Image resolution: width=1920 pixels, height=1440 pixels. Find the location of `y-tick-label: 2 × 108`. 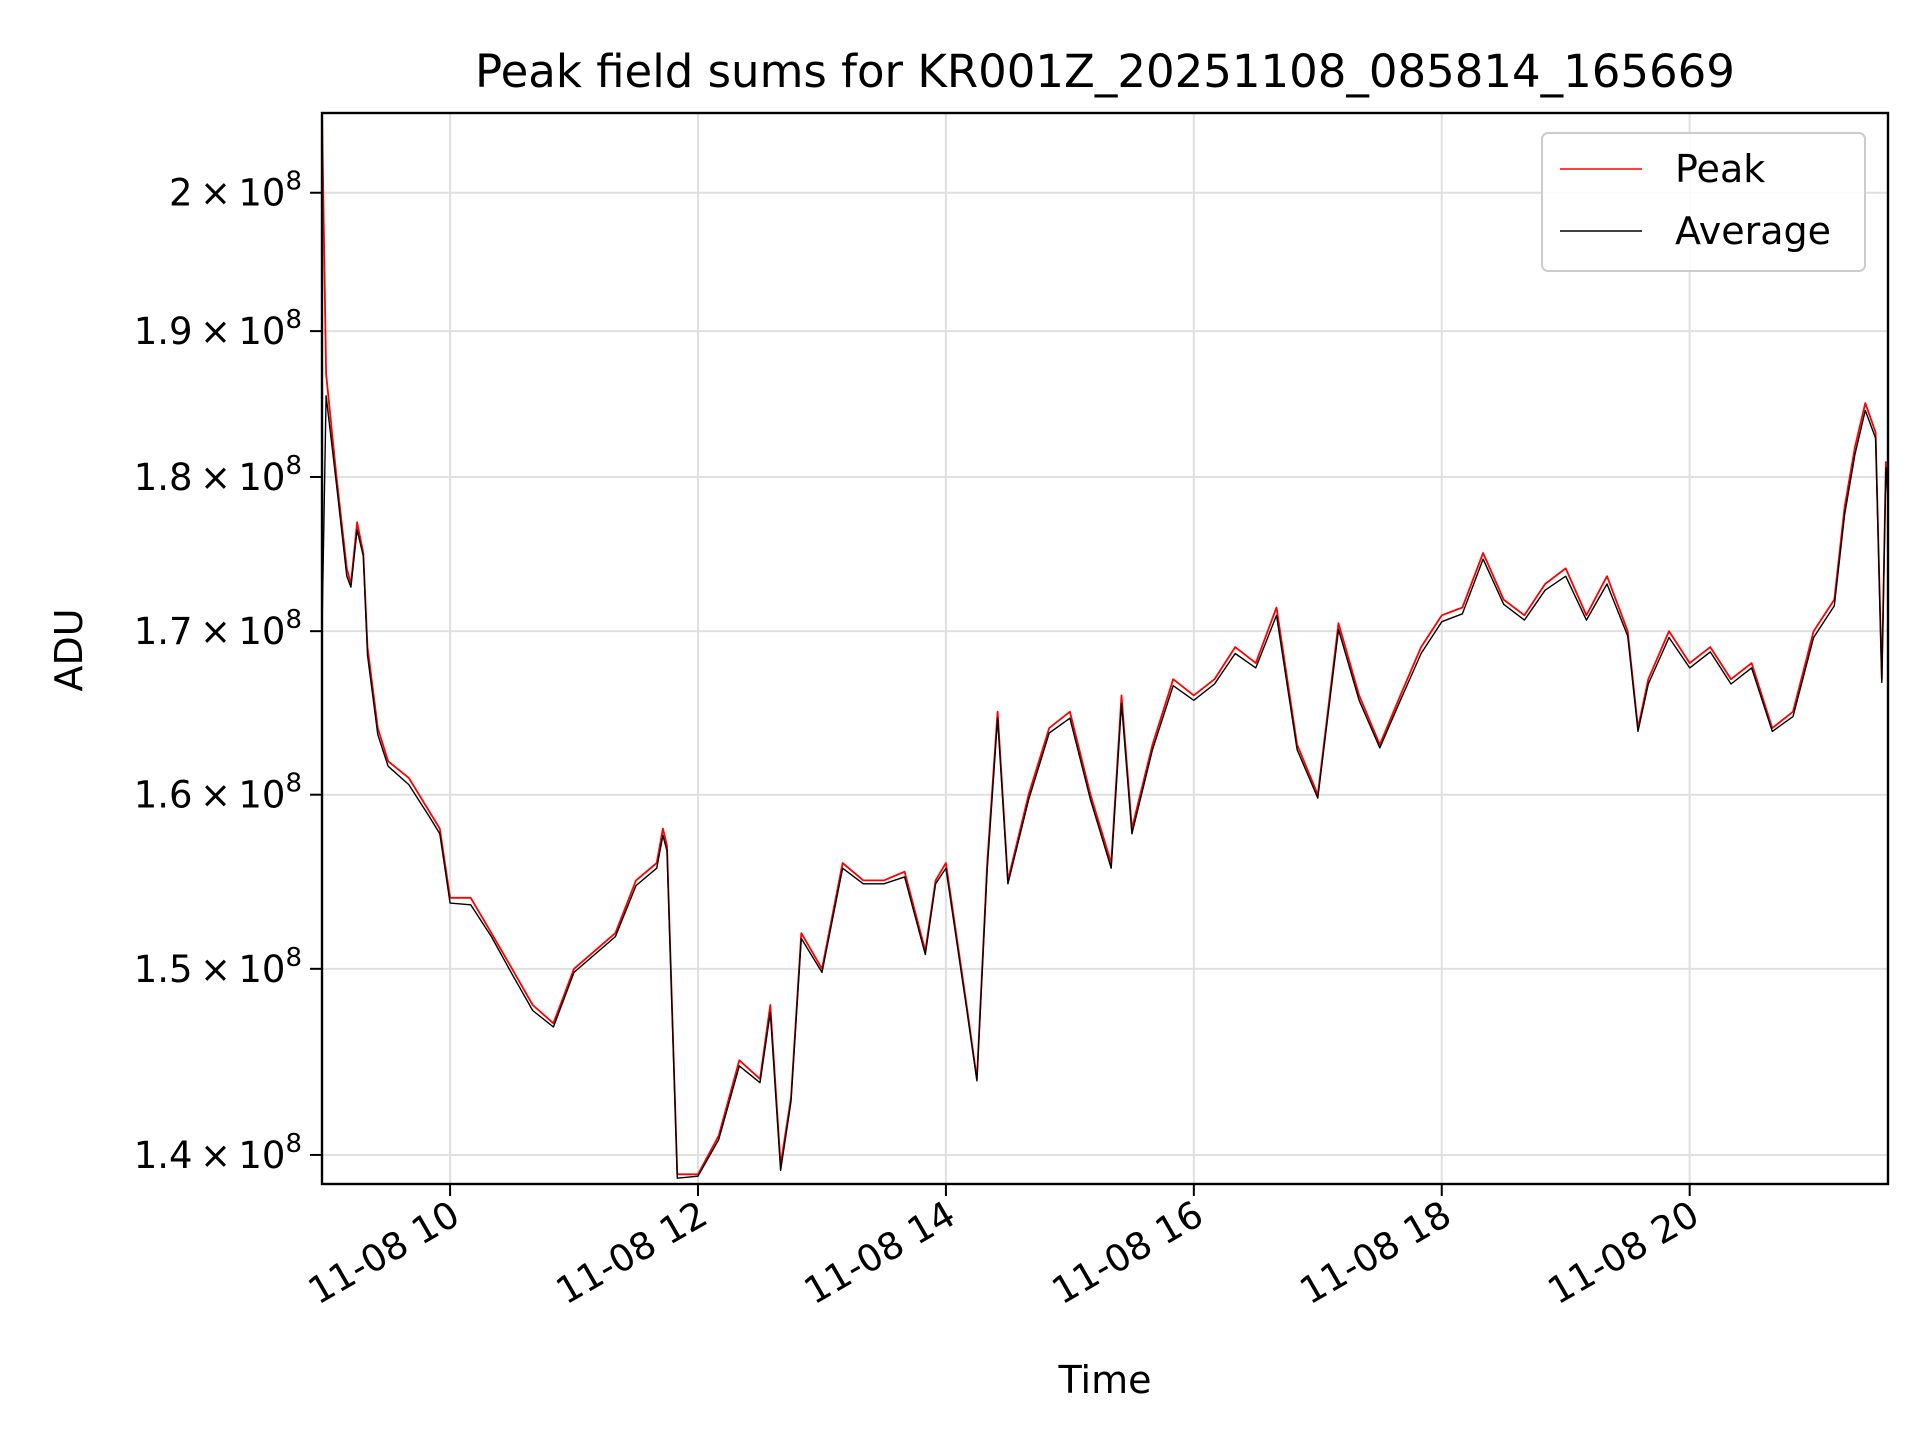

y-tick-label: 2 × 108 is located at coordinates (235, 191).